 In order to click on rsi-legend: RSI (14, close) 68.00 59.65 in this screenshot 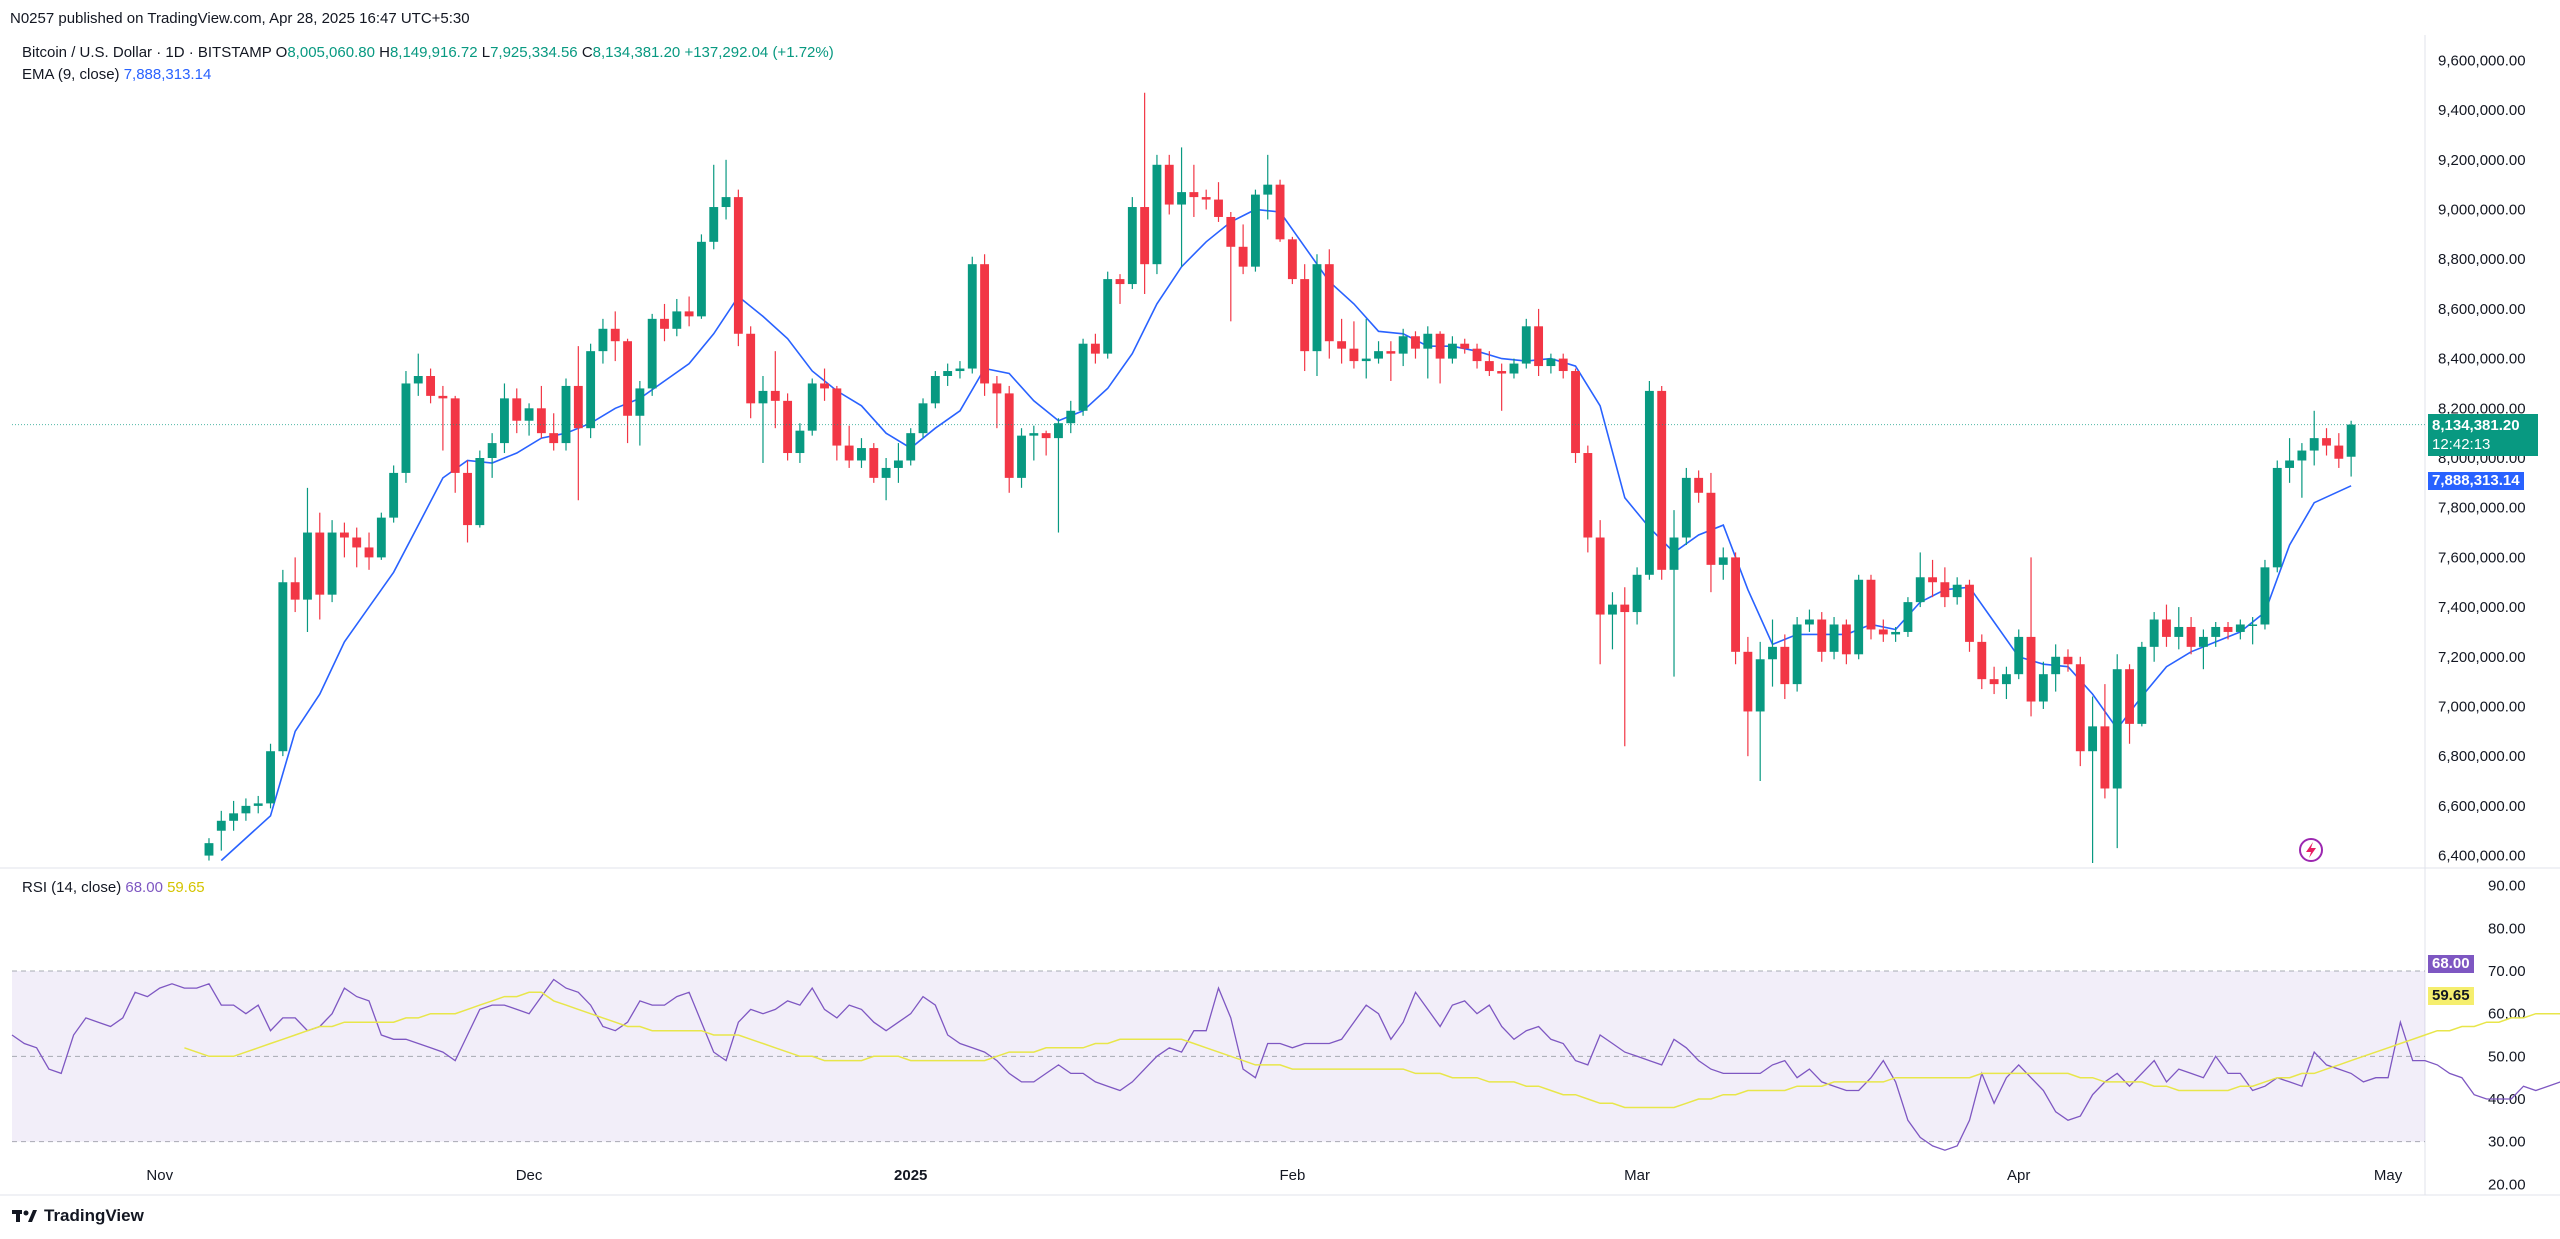, I will do `click(113, 887)`.